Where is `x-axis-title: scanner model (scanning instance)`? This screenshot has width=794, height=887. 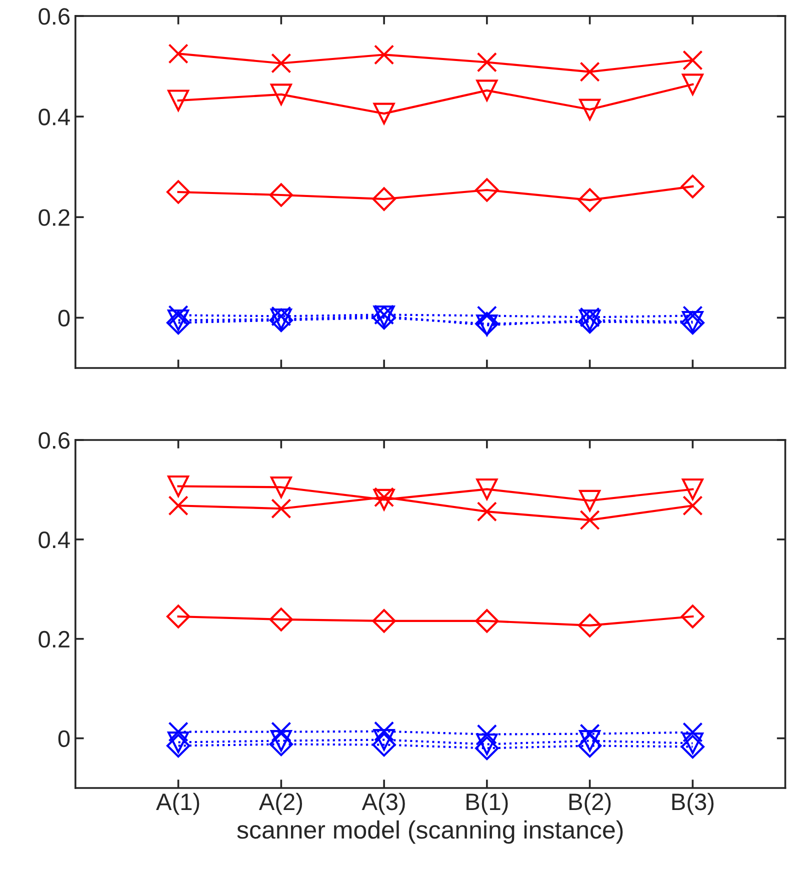
x-axis-title: scanner model (scanning instance) is located at coordinates (430, 832).